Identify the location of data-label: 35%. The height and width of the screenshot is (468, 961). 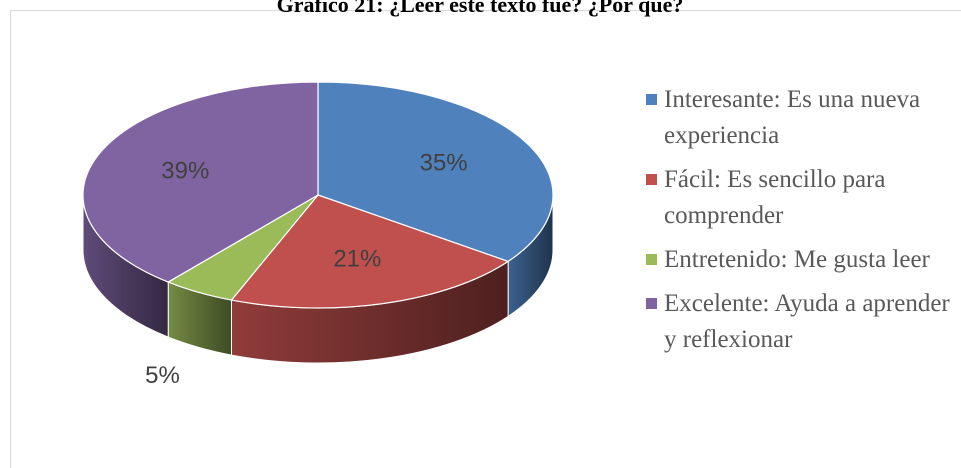
(444, 163).